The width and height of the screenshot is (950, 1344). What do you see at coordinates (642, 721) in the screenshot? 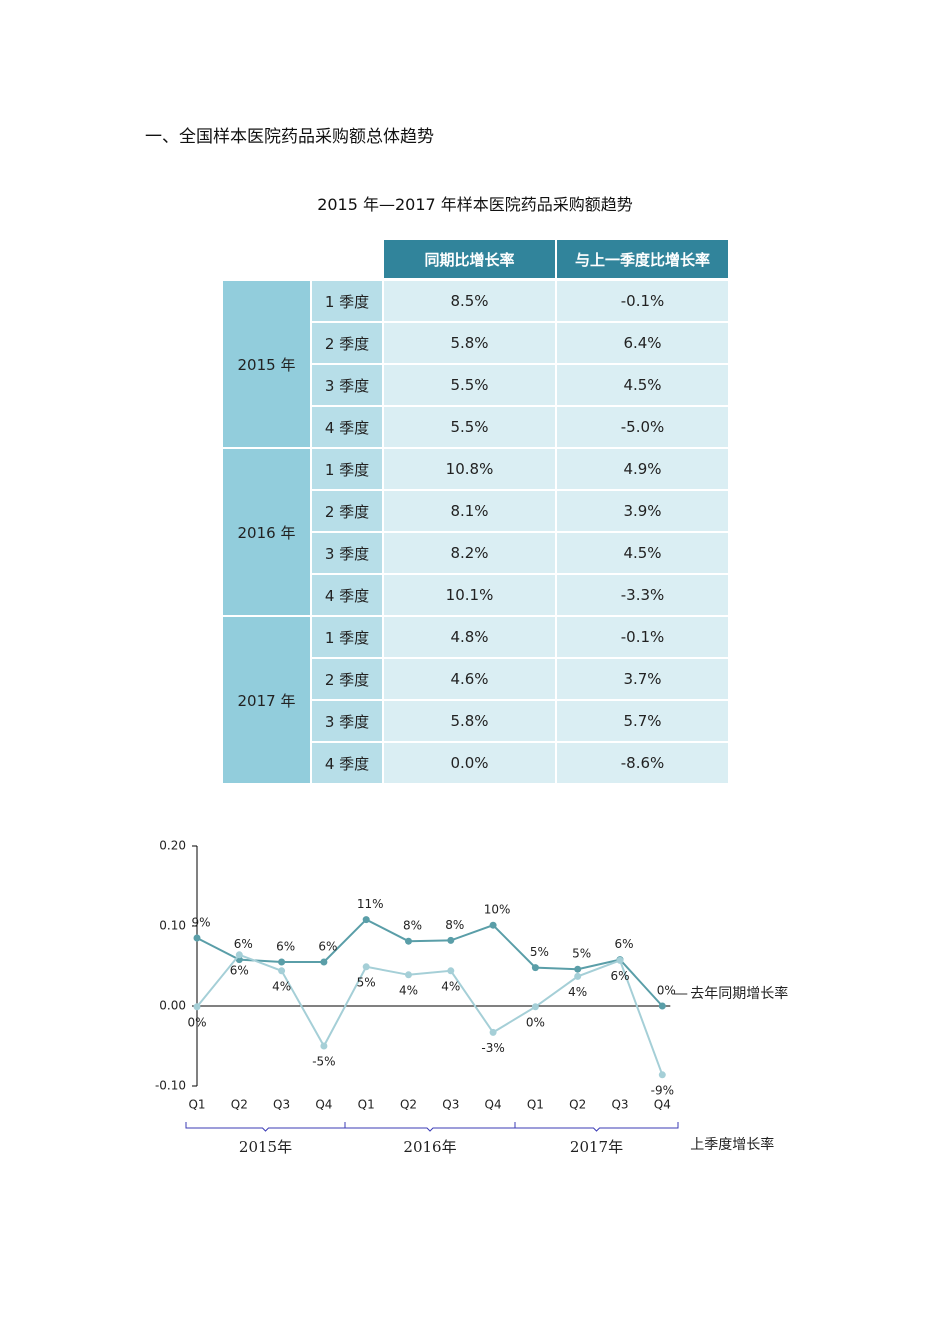
I see `data-cell: 5.7%` at bounding box center [642, 721].